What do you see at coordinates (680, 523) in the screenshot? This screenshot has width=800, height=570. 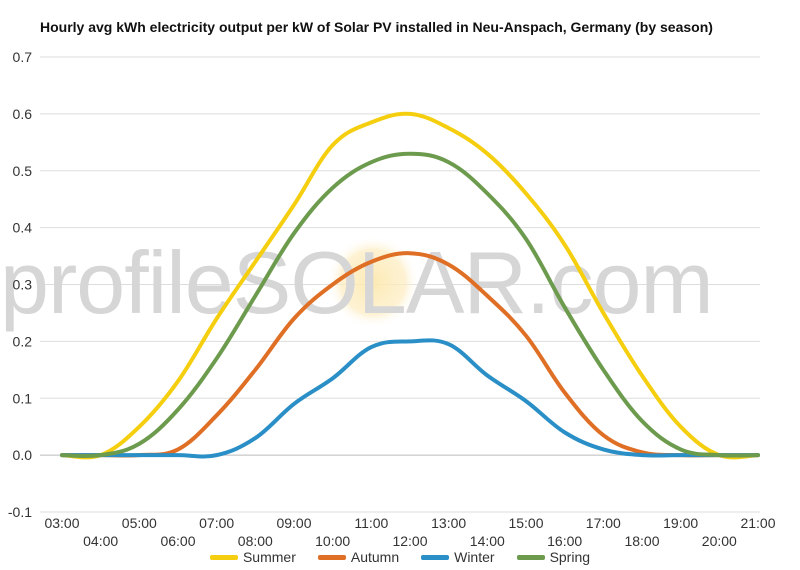 I see `x-tick-label: 19:00` at bounding box center [680, 523].